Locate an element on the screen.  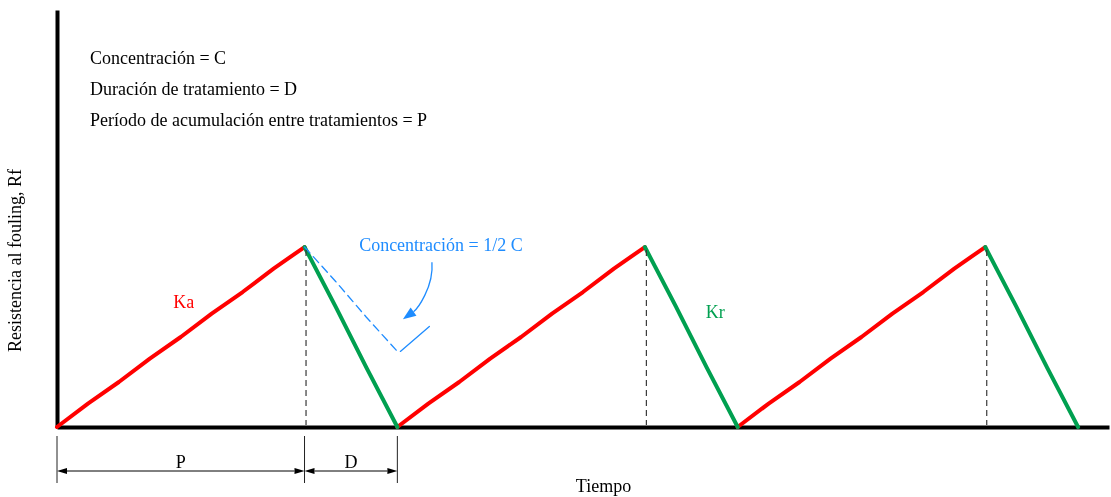
y-axis-title: Resistencia al fouling, Rf is located at coordinates (14, 260).